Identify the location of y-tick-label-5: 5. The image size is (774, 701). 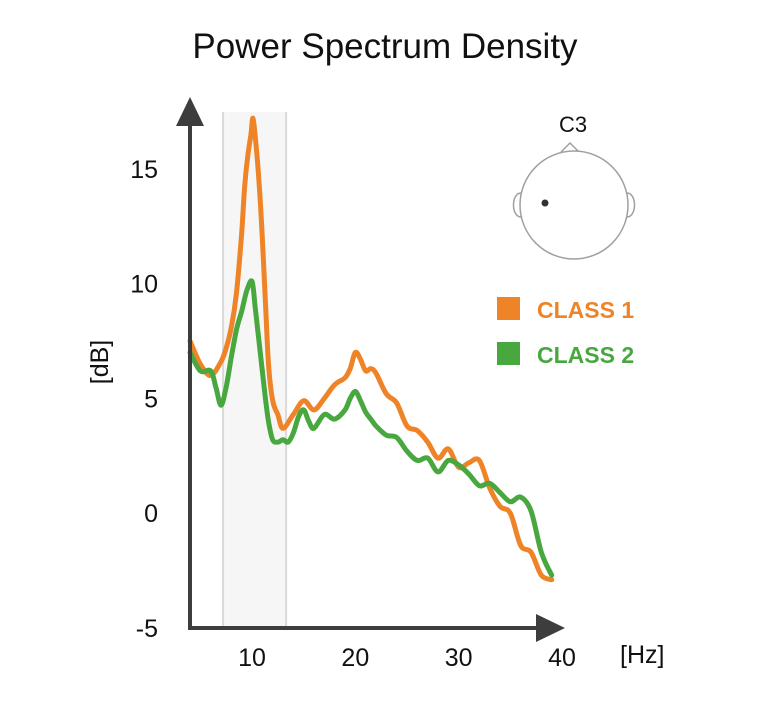
(151, 399).